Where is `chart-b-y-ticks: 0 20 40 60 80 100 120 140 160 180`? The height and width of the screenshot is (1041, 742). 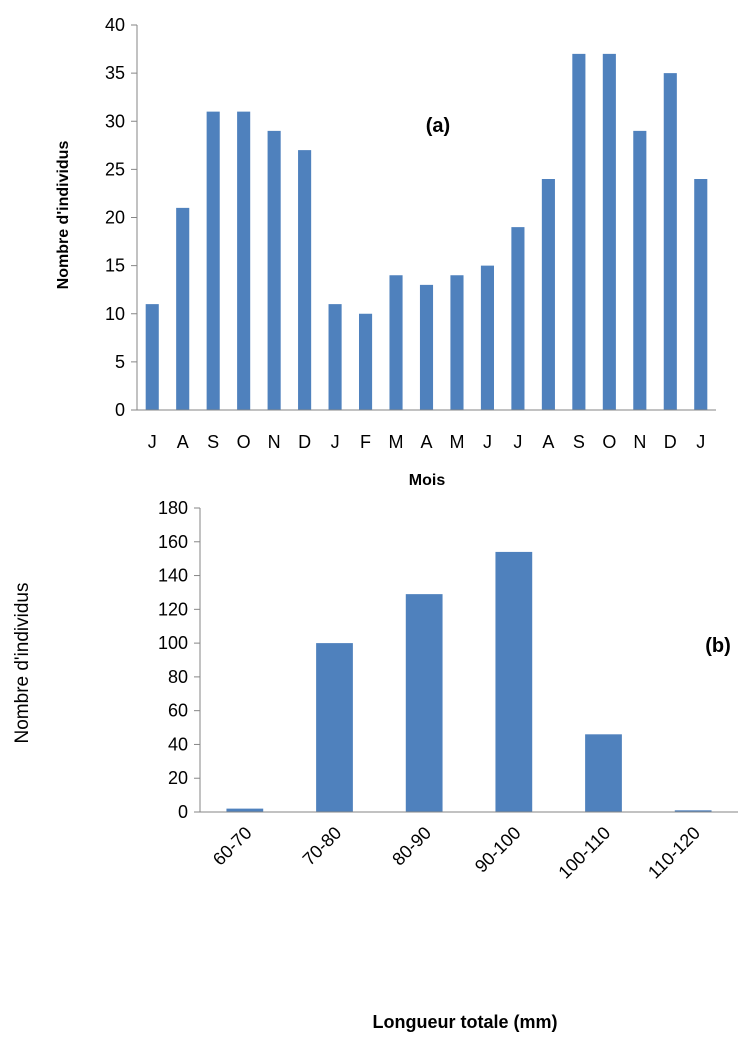
chart-b-y-ticks: 0 20 40 60 80 100 120 140 160 180 is located at coordinates (179, 660).